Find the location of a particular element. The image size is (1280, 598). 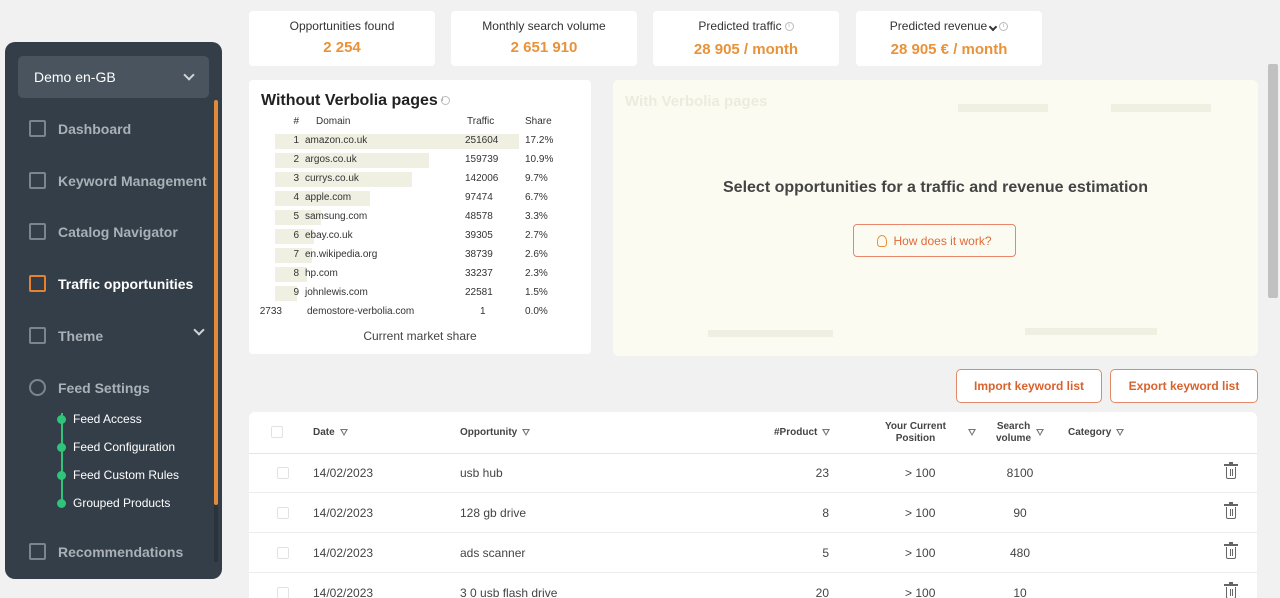

table-row: 14/02/2023 ads scanner 5 > 100 480 is located at coordinates (753, 553).